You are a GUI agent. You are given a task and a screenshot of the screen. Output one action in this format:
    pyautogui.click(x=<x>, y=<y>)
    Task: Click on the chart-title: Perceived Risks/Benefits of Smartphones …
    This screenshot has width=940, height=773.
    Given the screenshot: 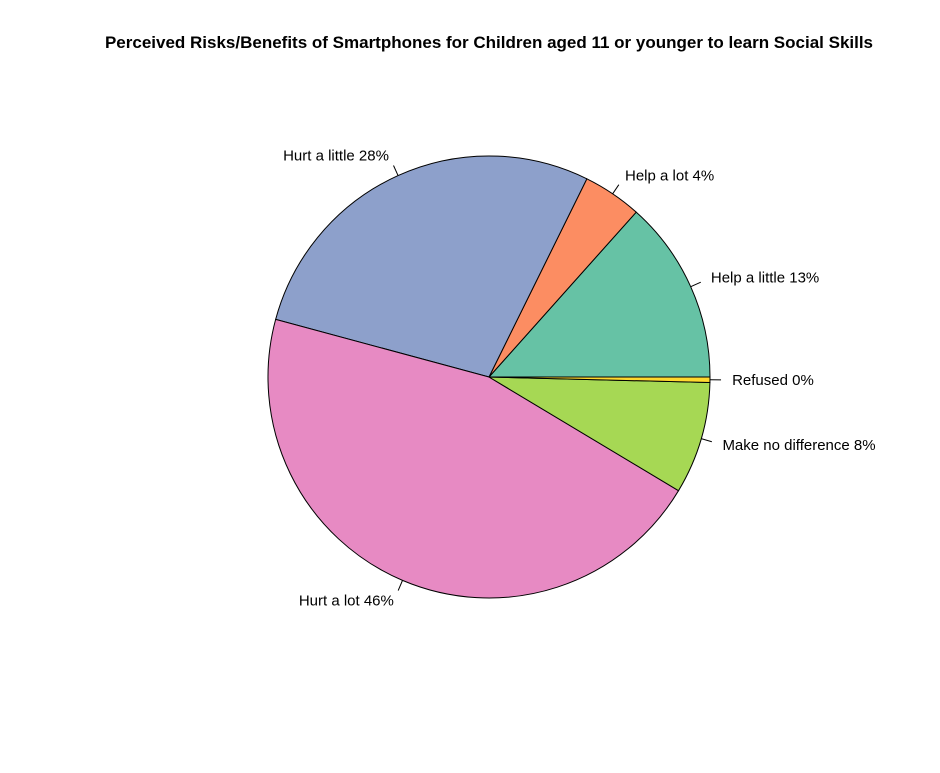 What is the action you would take?
    pyautogui.click(x=489, y=42)
    